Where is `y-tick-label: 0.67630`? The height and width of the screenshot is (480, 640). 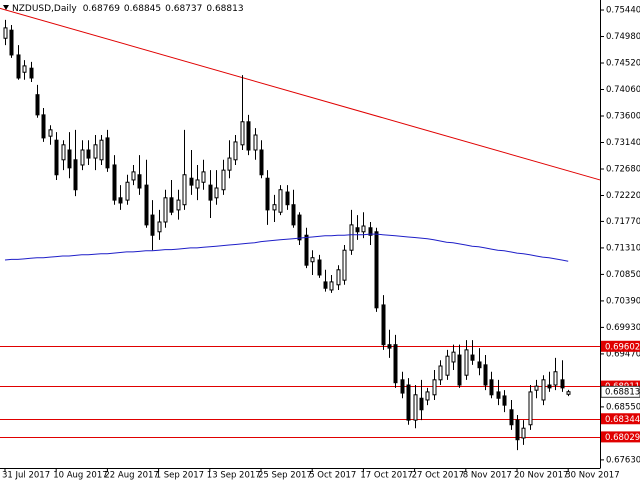 y-tick-label: 0.67630 is located at coordinates (623, 460).